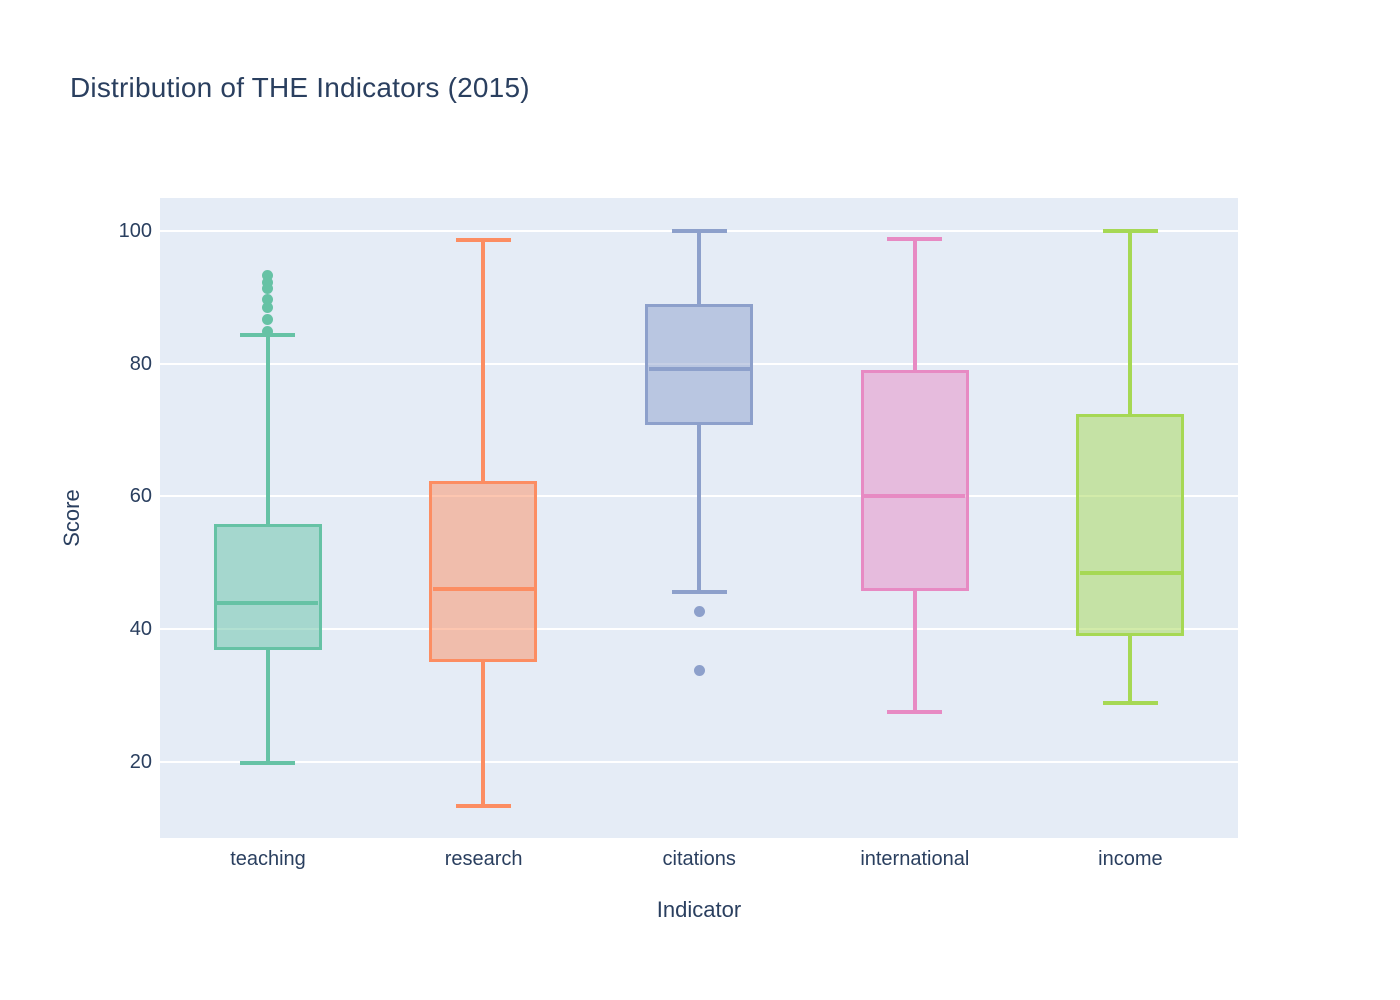 Image resolution: width=1400 pixels, height=1000 pixels. What do you see at coordinates (1130, 859) in the screenshot?
I see `x-tick-label-income: income` at bounding box center [1130, 859].